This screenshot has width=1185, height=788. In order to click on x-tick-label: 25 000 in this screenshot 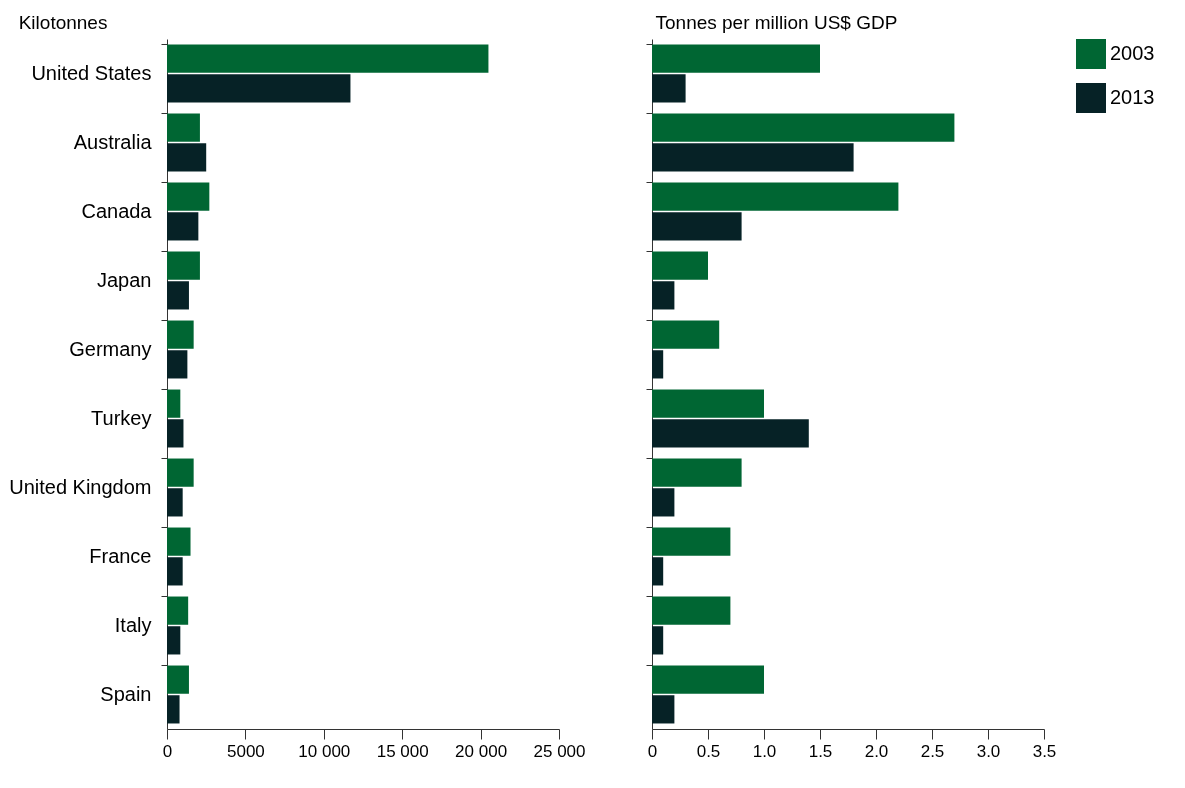, I will do `click(559, 751)`.